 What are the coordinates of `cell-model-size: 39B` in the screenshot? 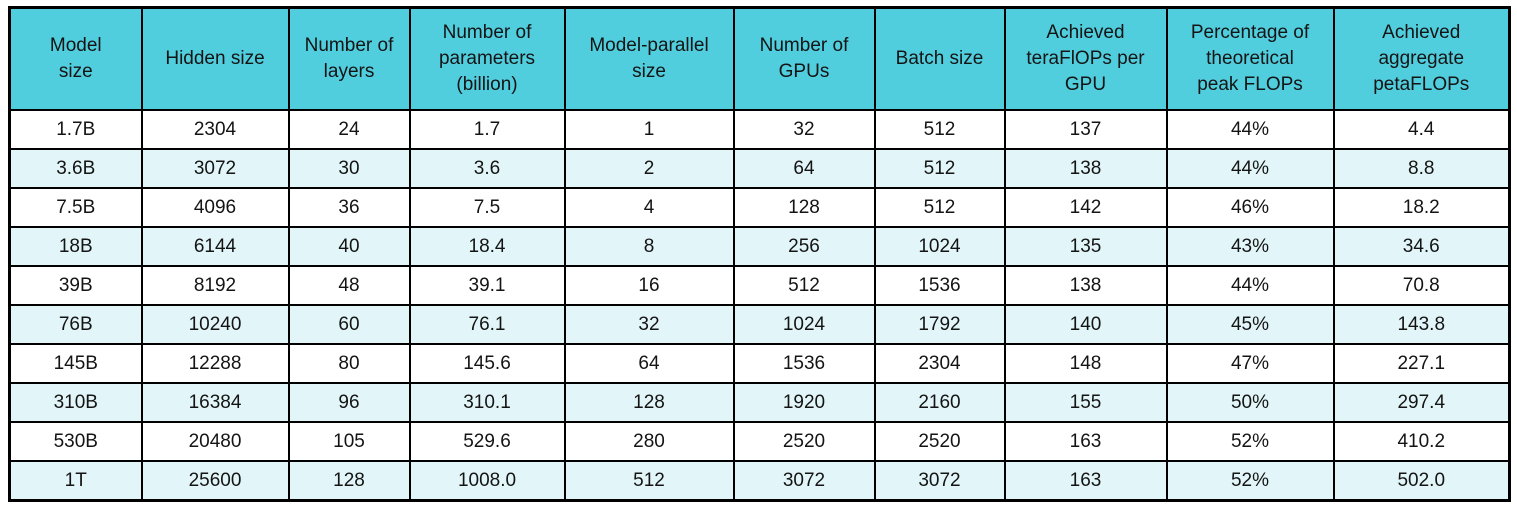 It's located at (75, 285).